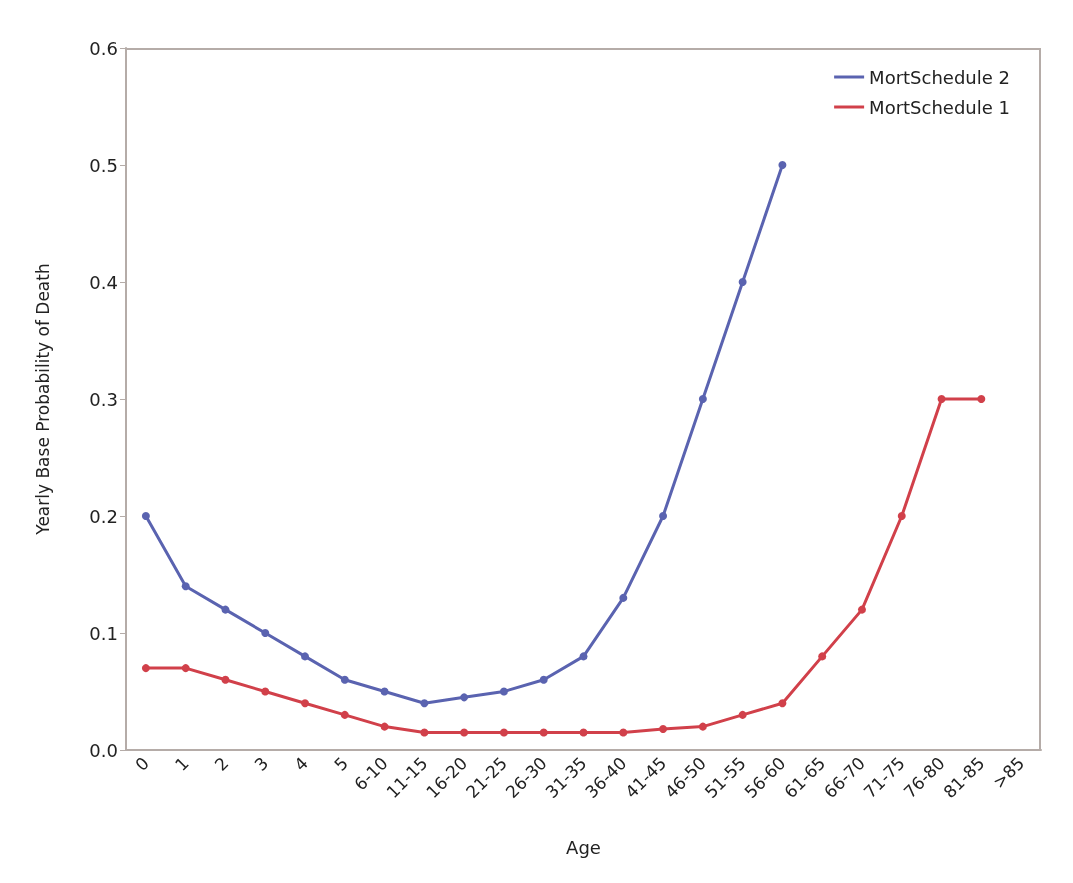  Describe the element at coordinates (103, 633) in the screenshot. I see `y-tick-label: 0.1` at that location.